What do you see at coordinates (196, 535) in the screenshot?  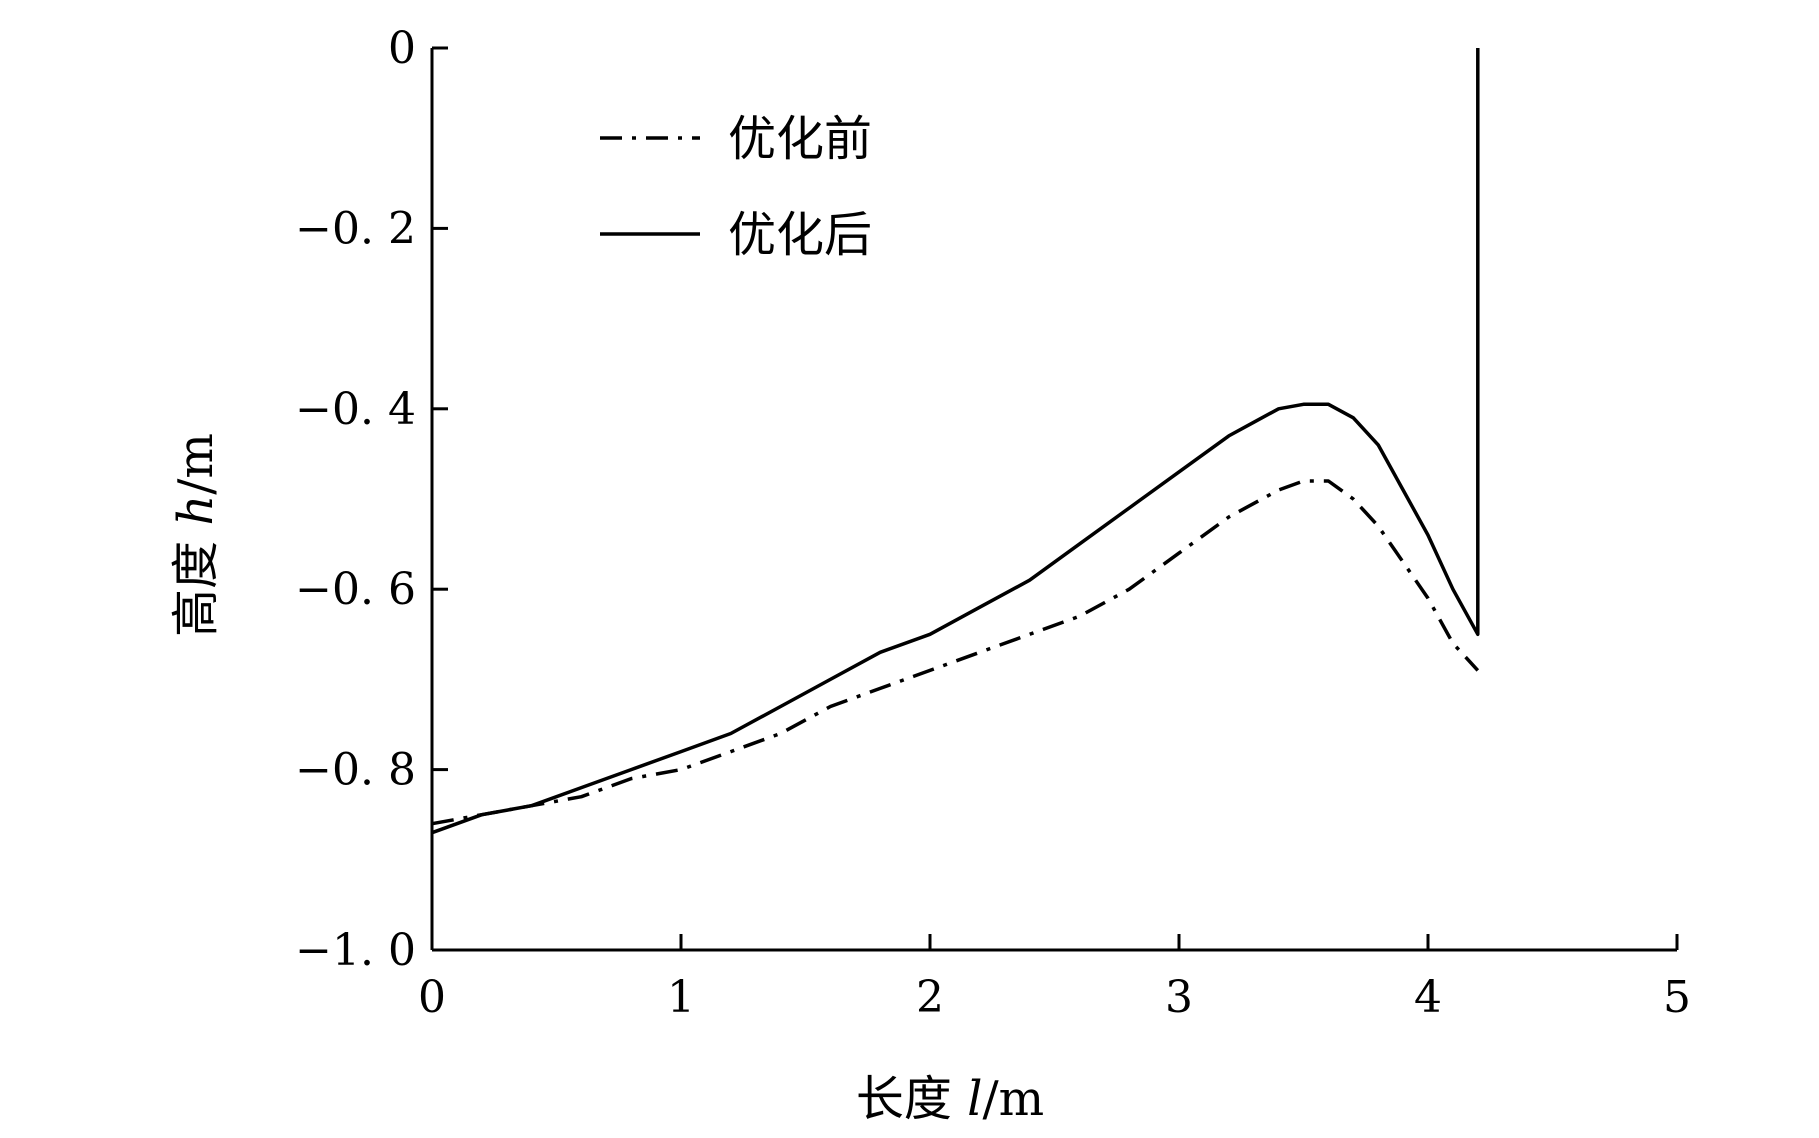 I see `y-axis-label: 高度 h/m` at bounding box center [196, 535].